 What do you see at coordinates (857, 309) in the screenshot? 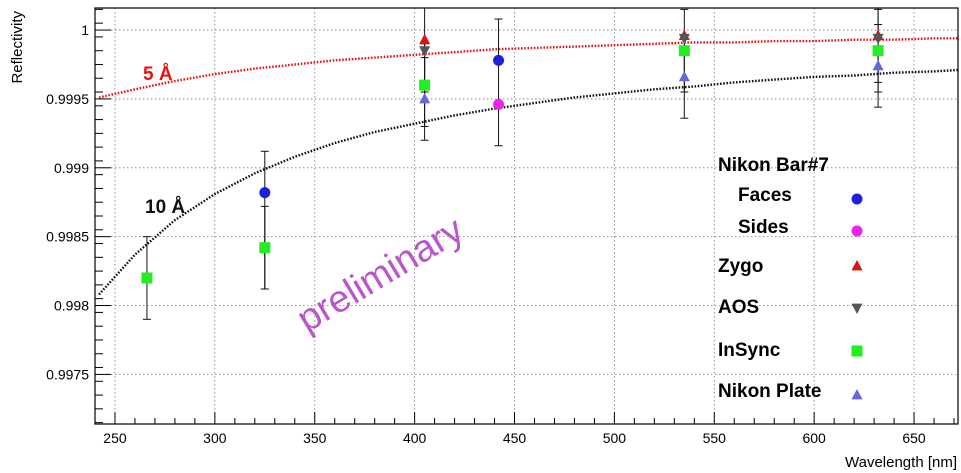
I see `legend-marker-aos` at bounding box center [857, 309].